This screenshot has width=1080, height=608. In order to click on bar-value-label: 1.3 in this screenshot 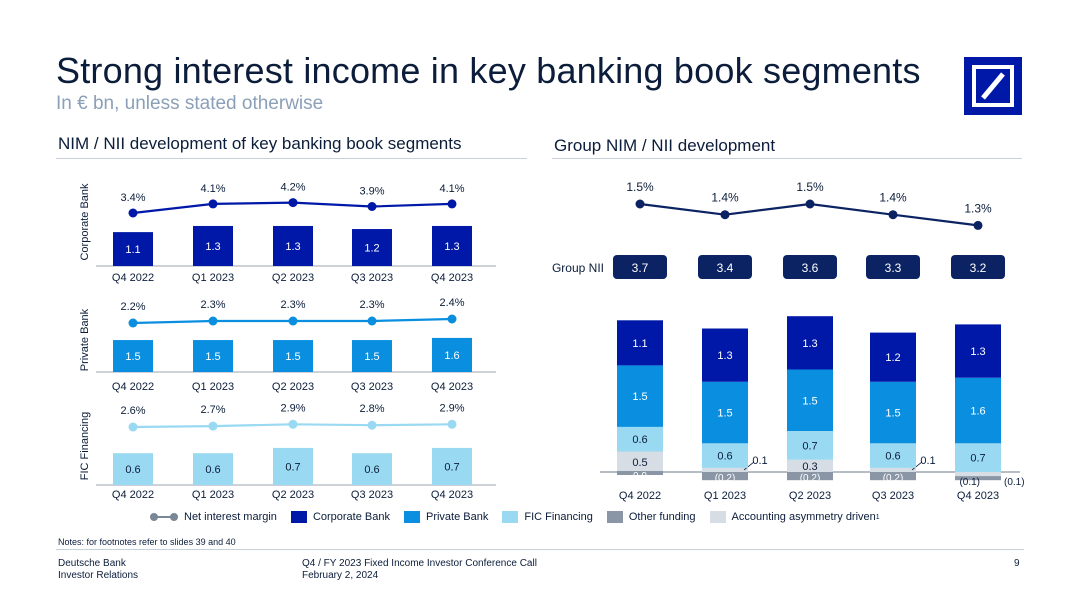, I will do `click(451, 247)`.